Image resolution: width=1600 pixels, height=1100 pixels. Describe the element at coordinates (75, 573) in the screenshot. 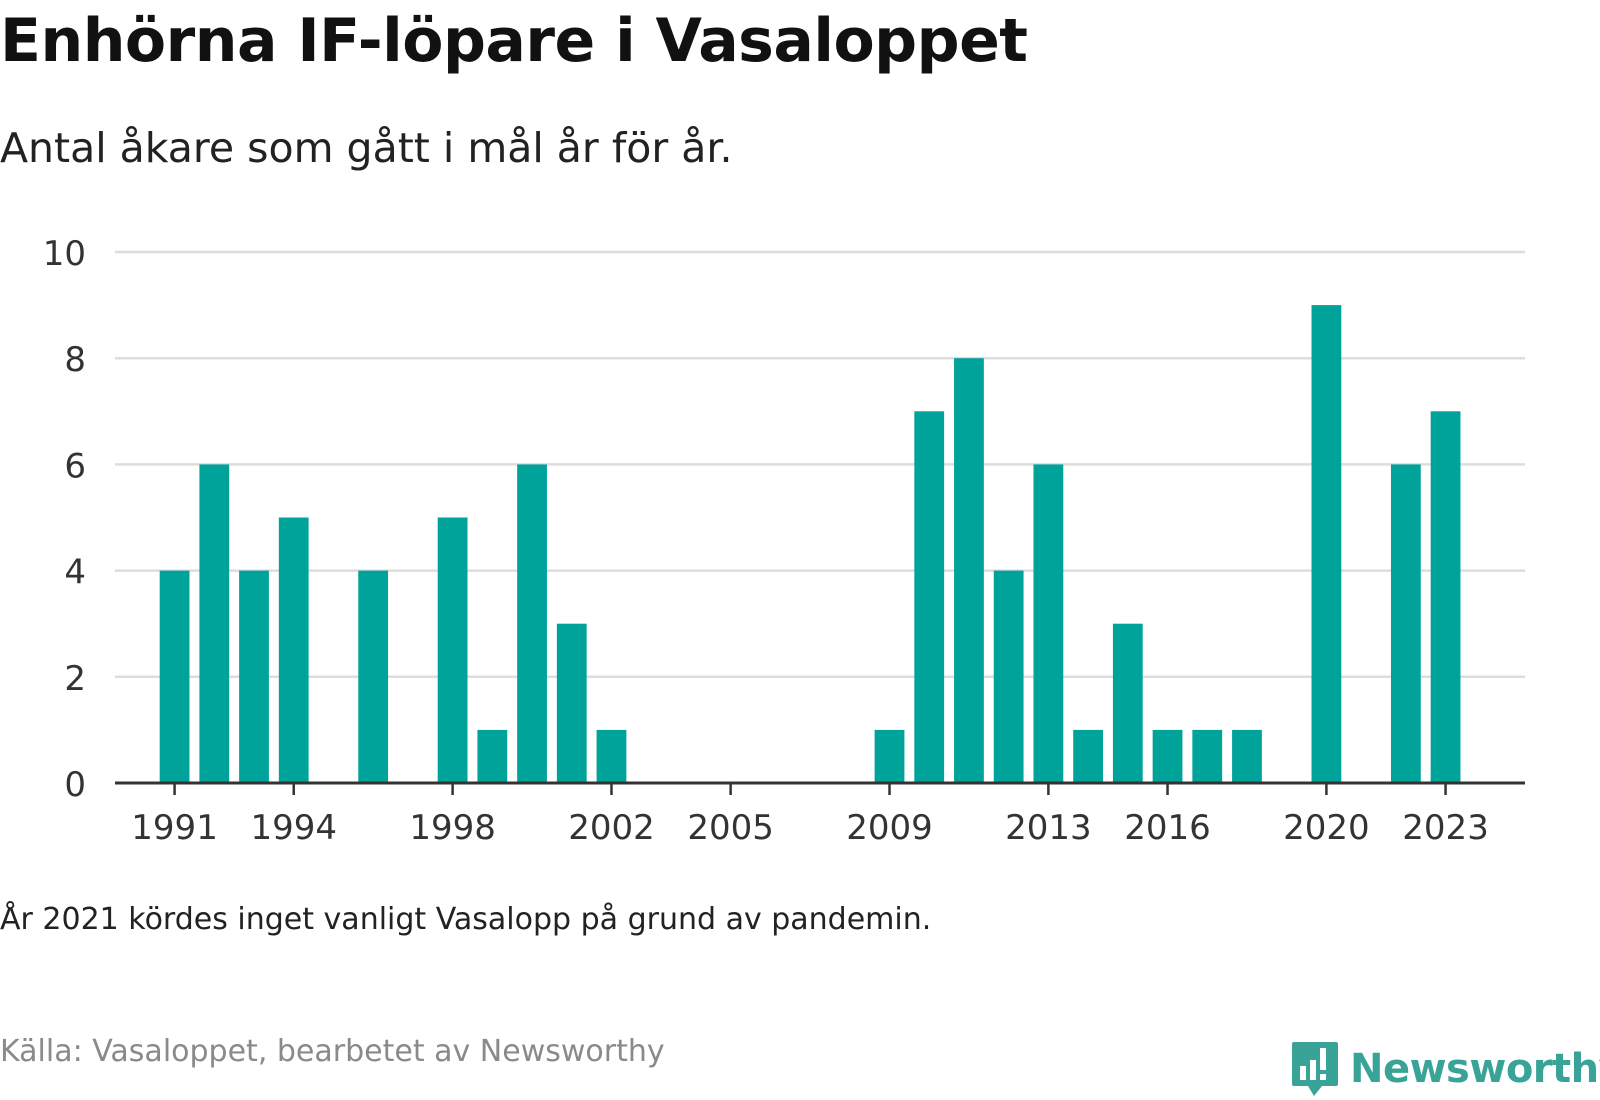

I see `y-tick-label: 4` at that location.